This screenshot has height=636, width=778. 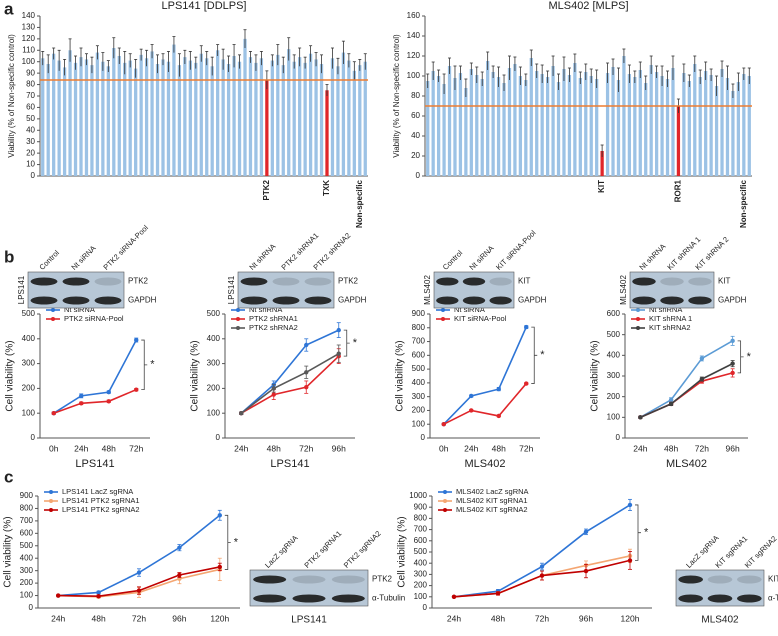 I want to click on y-tick-label: 90, so click(x=30, y=72).